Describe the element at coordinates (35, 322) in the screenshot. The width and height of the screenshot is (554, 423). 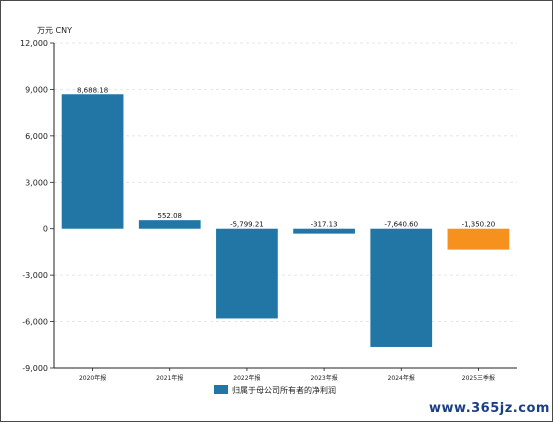
I see `y-tick-label: -6,000` at that location.